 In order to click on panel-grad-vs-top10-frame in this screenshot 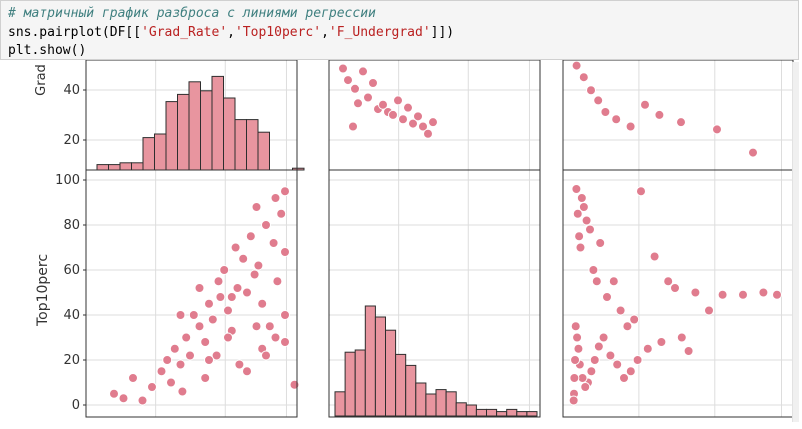, I will do `click(434, 115)`.